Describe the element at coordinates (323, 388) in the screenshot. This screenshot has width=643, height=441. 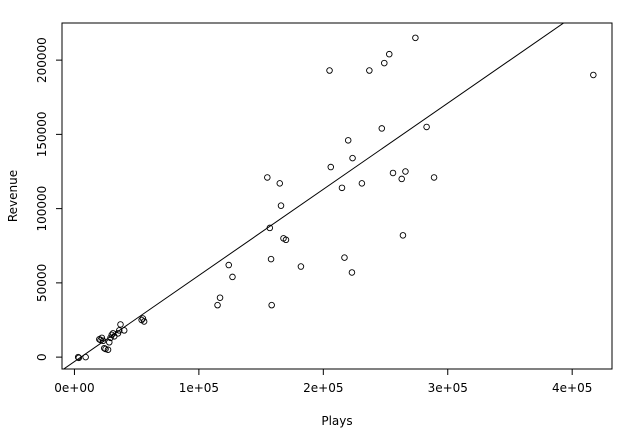
I see `x-tick-label: 2e+05` at that location.